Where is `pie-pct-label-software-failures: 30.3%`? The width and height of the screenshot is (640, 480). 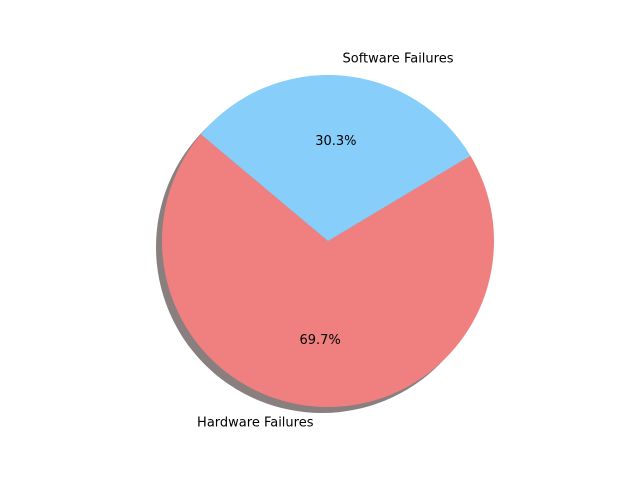
pie-pct-label-software-failures: 30.3% is located at coordinates (335, 141).